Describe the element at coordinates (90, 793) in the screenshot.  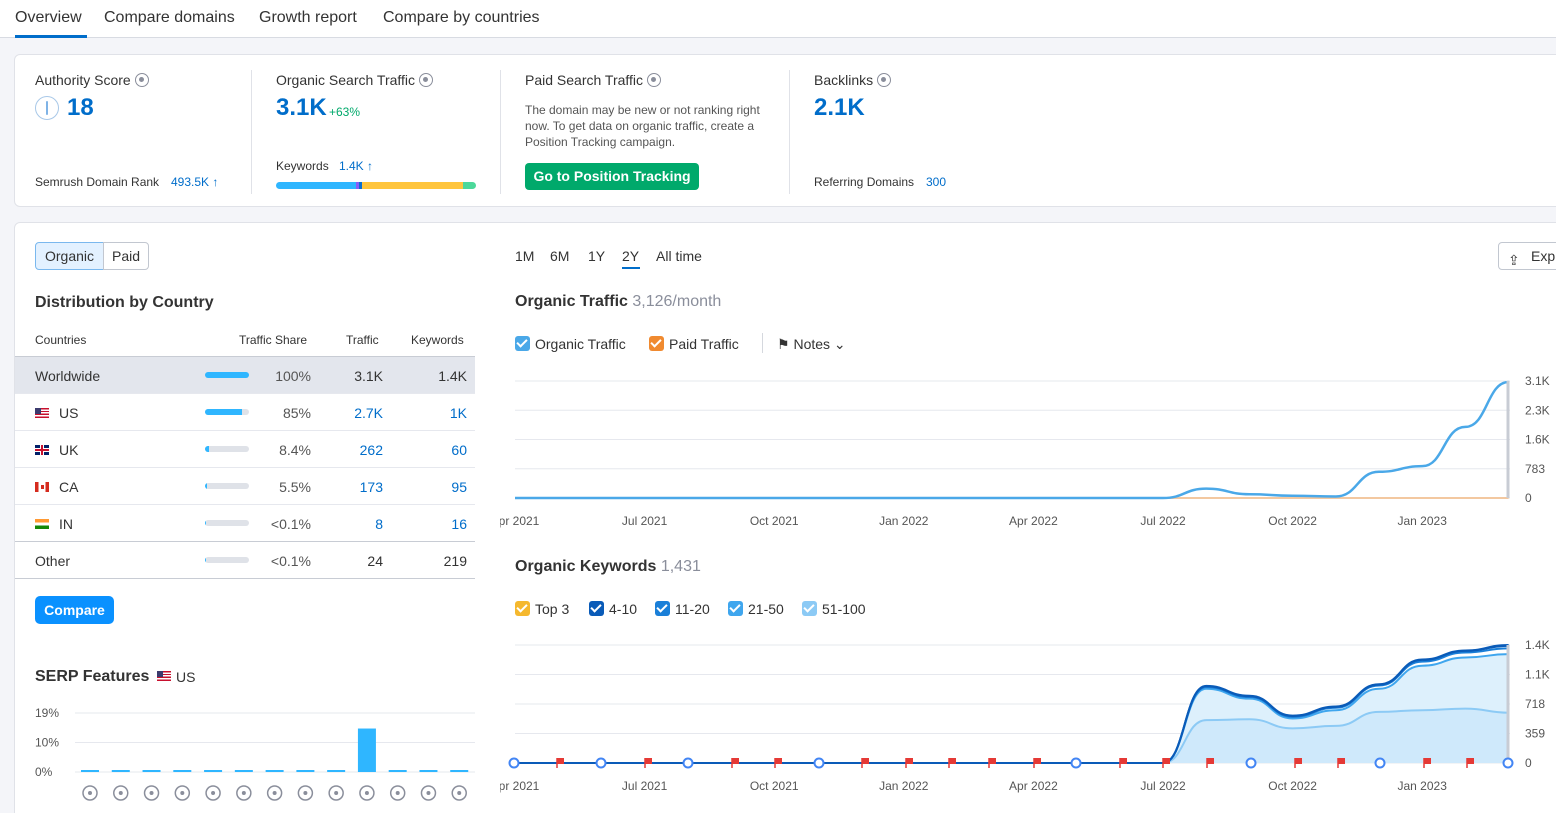
I see `graduation-cap-icon` at that location.